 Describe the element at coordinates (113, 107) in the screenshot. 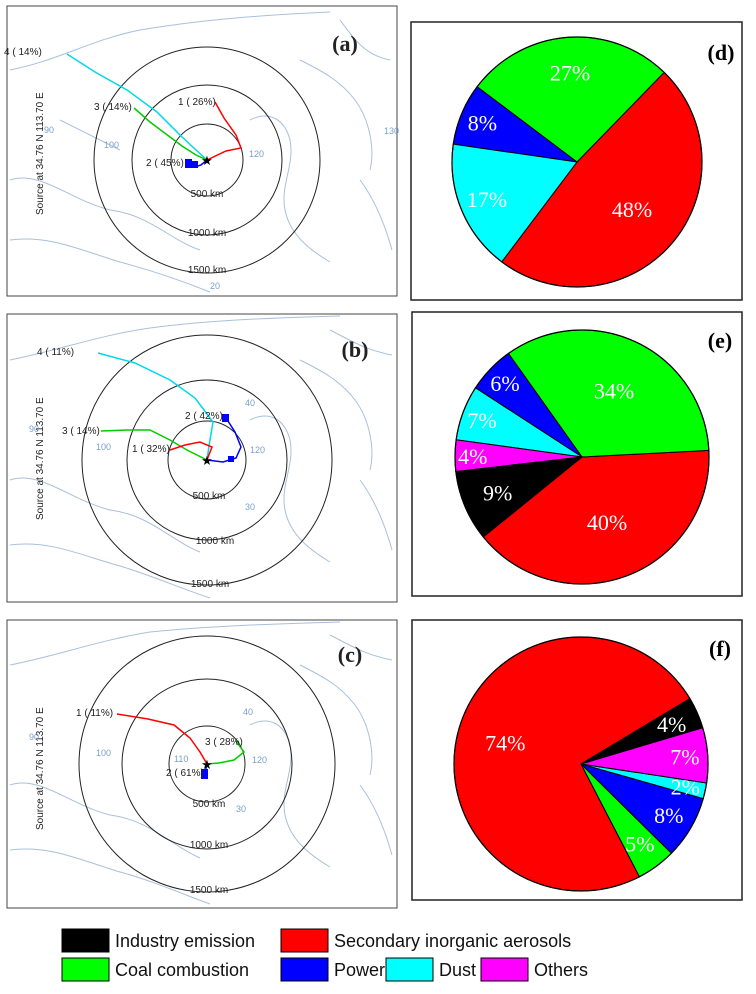

I see `cluster-label-3-a: 3 ( 14%)` at that location.